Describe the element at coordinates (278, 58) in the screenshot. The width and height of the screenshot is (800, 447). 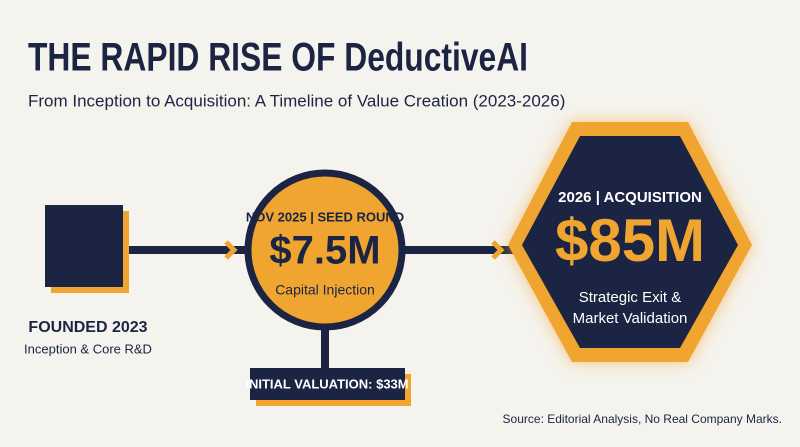
I see `title: THE RAPID RISE OF DeductiveAI` at that location.